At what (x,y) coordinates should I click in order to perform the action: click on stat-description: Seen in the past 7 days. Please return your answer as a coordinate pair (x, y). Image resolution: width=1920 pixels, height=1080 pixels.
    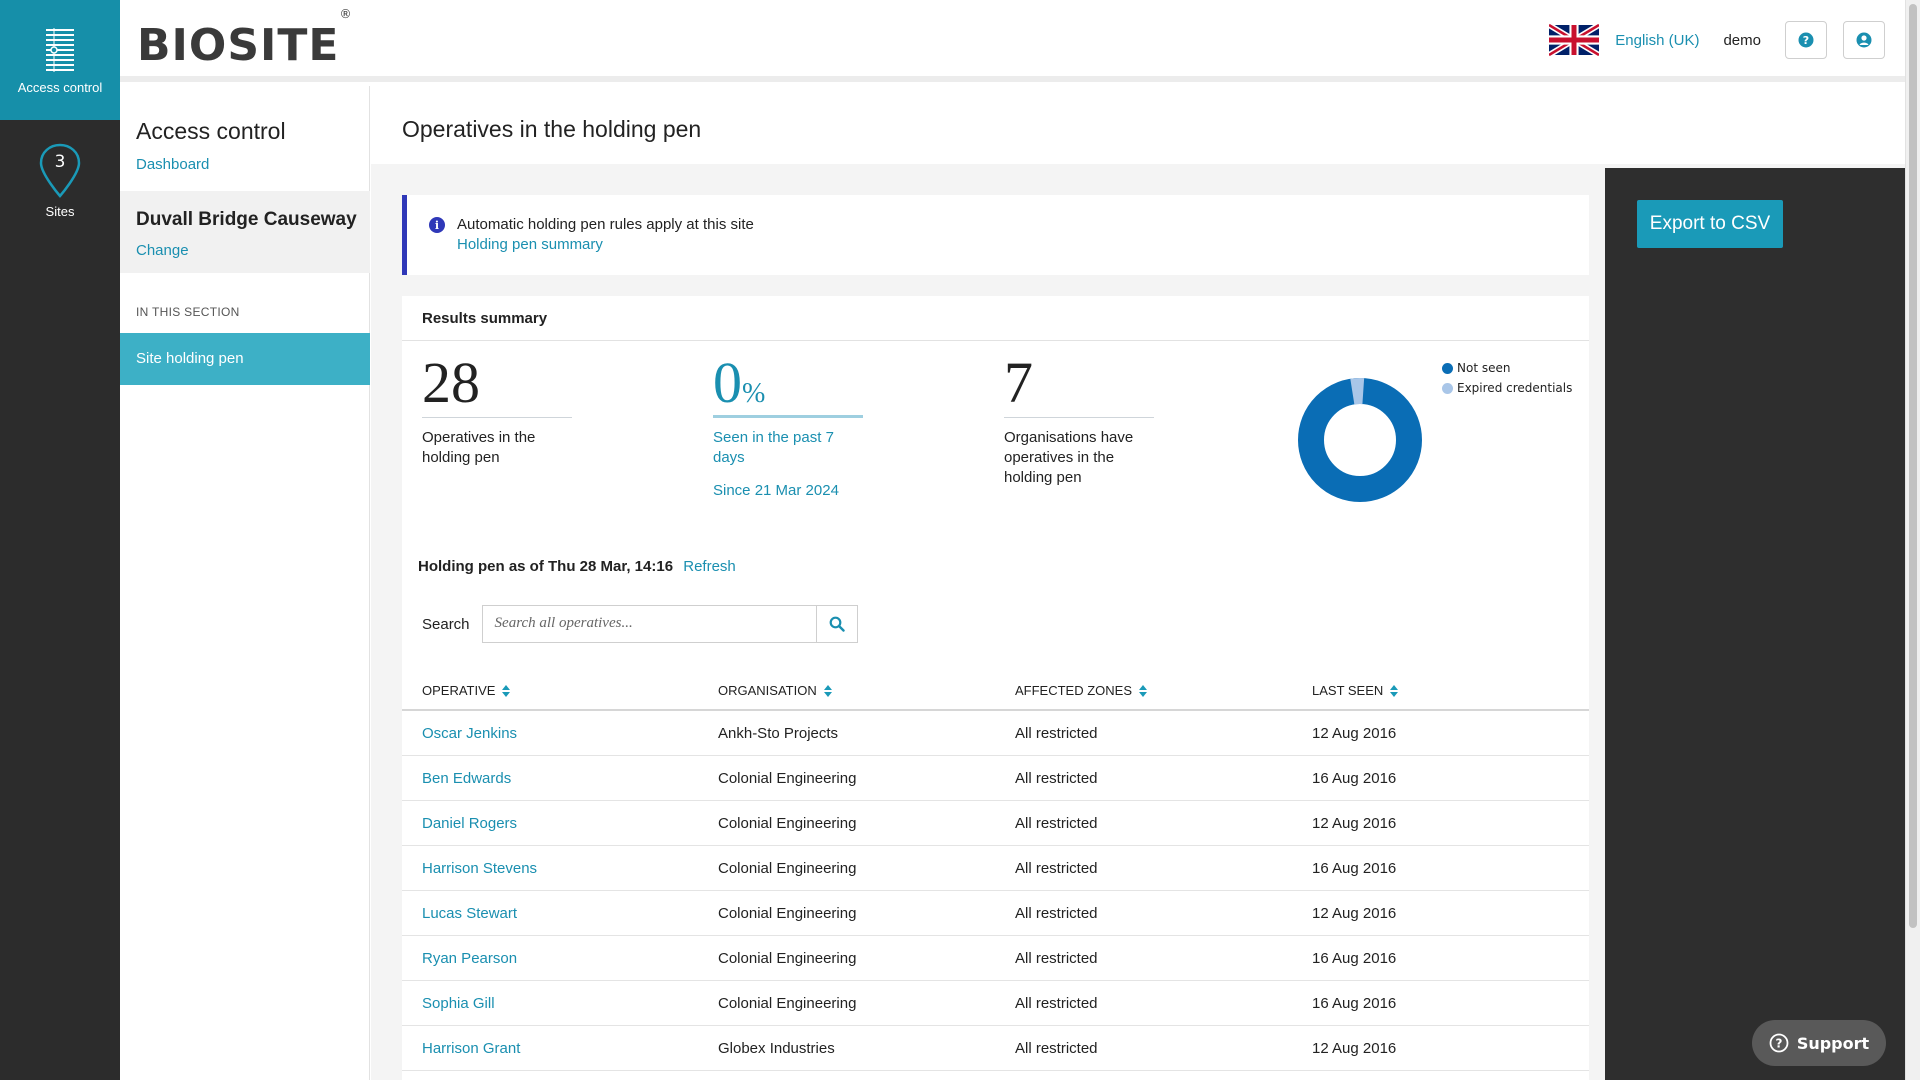
    Looking at the image, I should click on (773, 447).